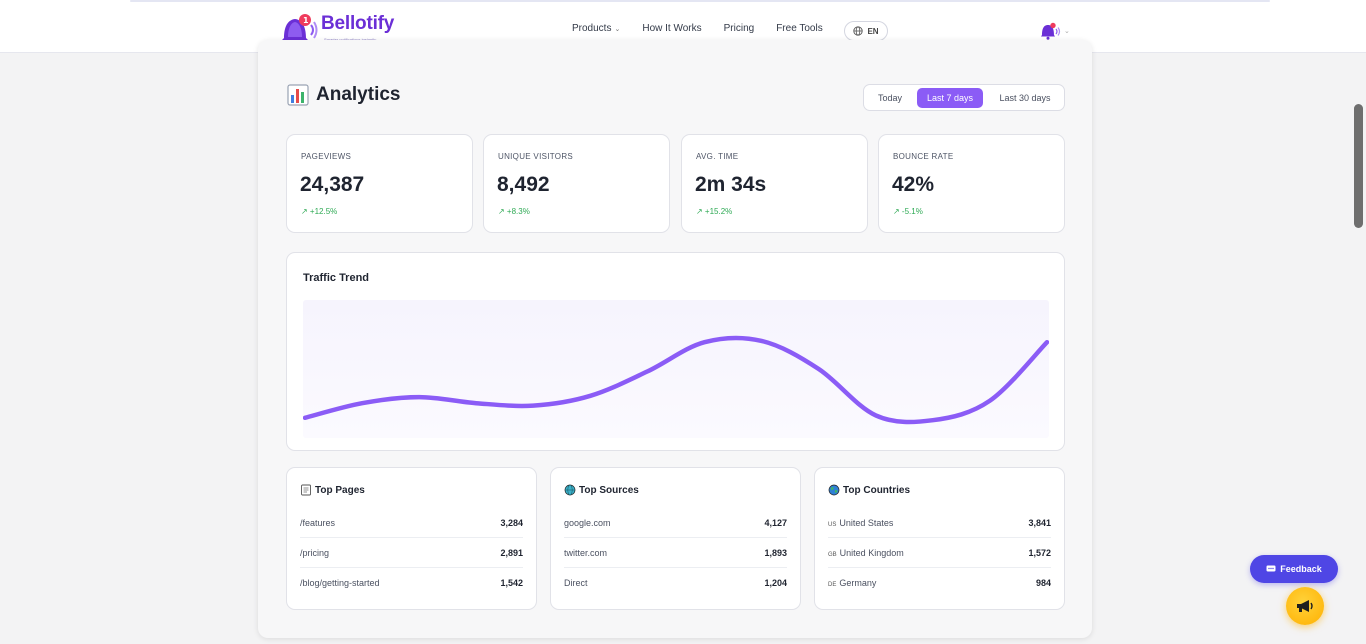  Describe the element at coordinates (587, 522) in the screenshot. I see `list-item-name: google.com` at that location.